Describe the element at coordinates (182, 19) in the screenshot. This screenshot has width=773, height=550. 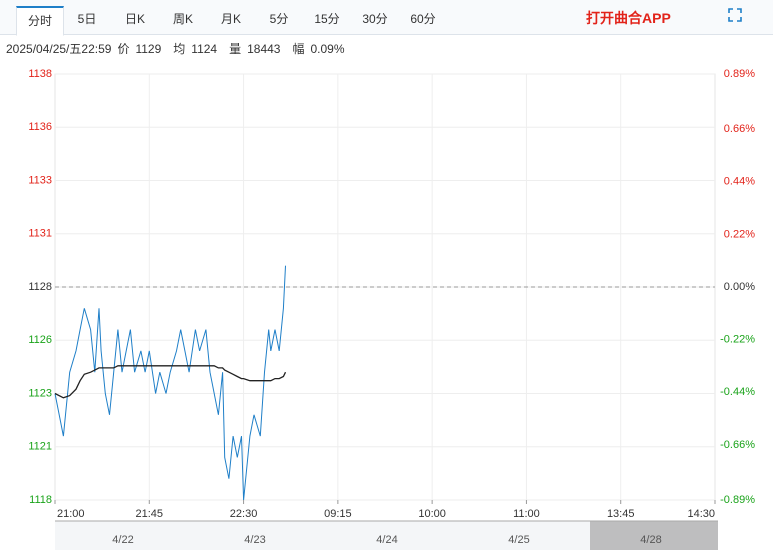
I see `tab: 周K` at that location.